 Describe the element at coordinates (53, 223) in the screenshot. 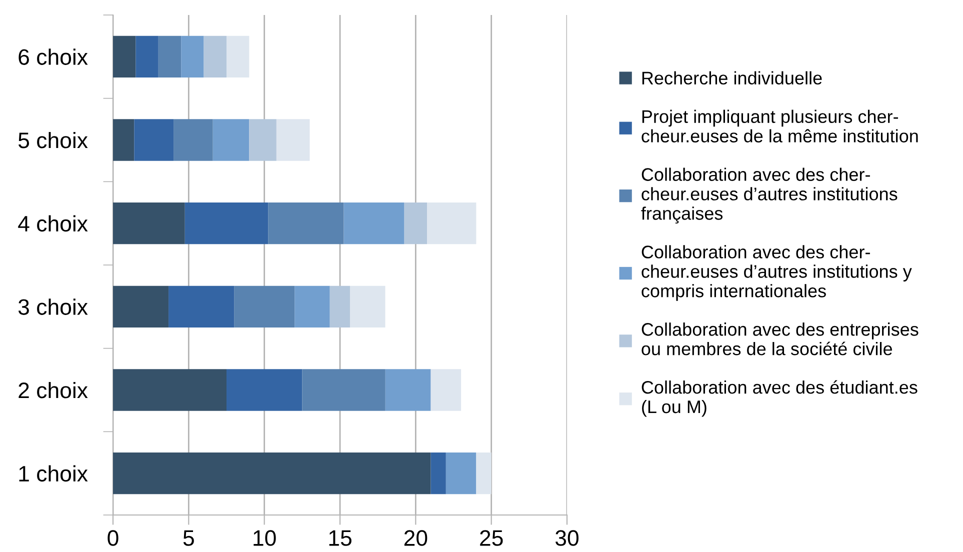

I see `y-tick-label: 4 choix` at that location.